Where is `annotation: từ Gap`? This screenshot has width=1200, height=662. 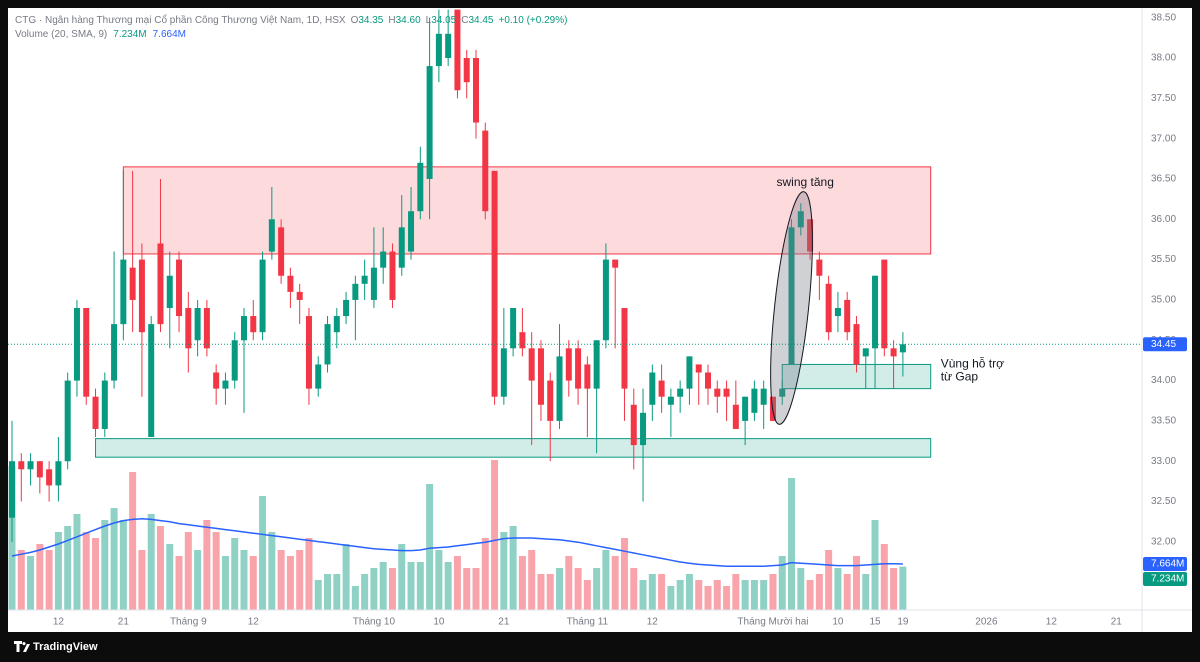
annotation: từ Gap is located at coordinates (960, 377).